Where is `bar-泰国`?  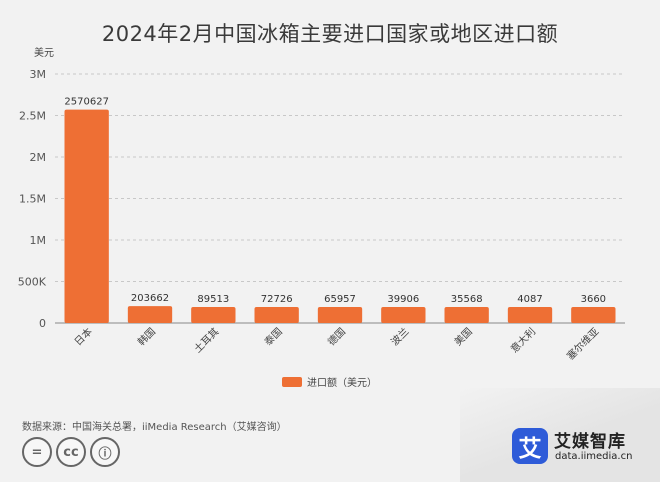
bar-泰国 is located at coordinates (276, 315).